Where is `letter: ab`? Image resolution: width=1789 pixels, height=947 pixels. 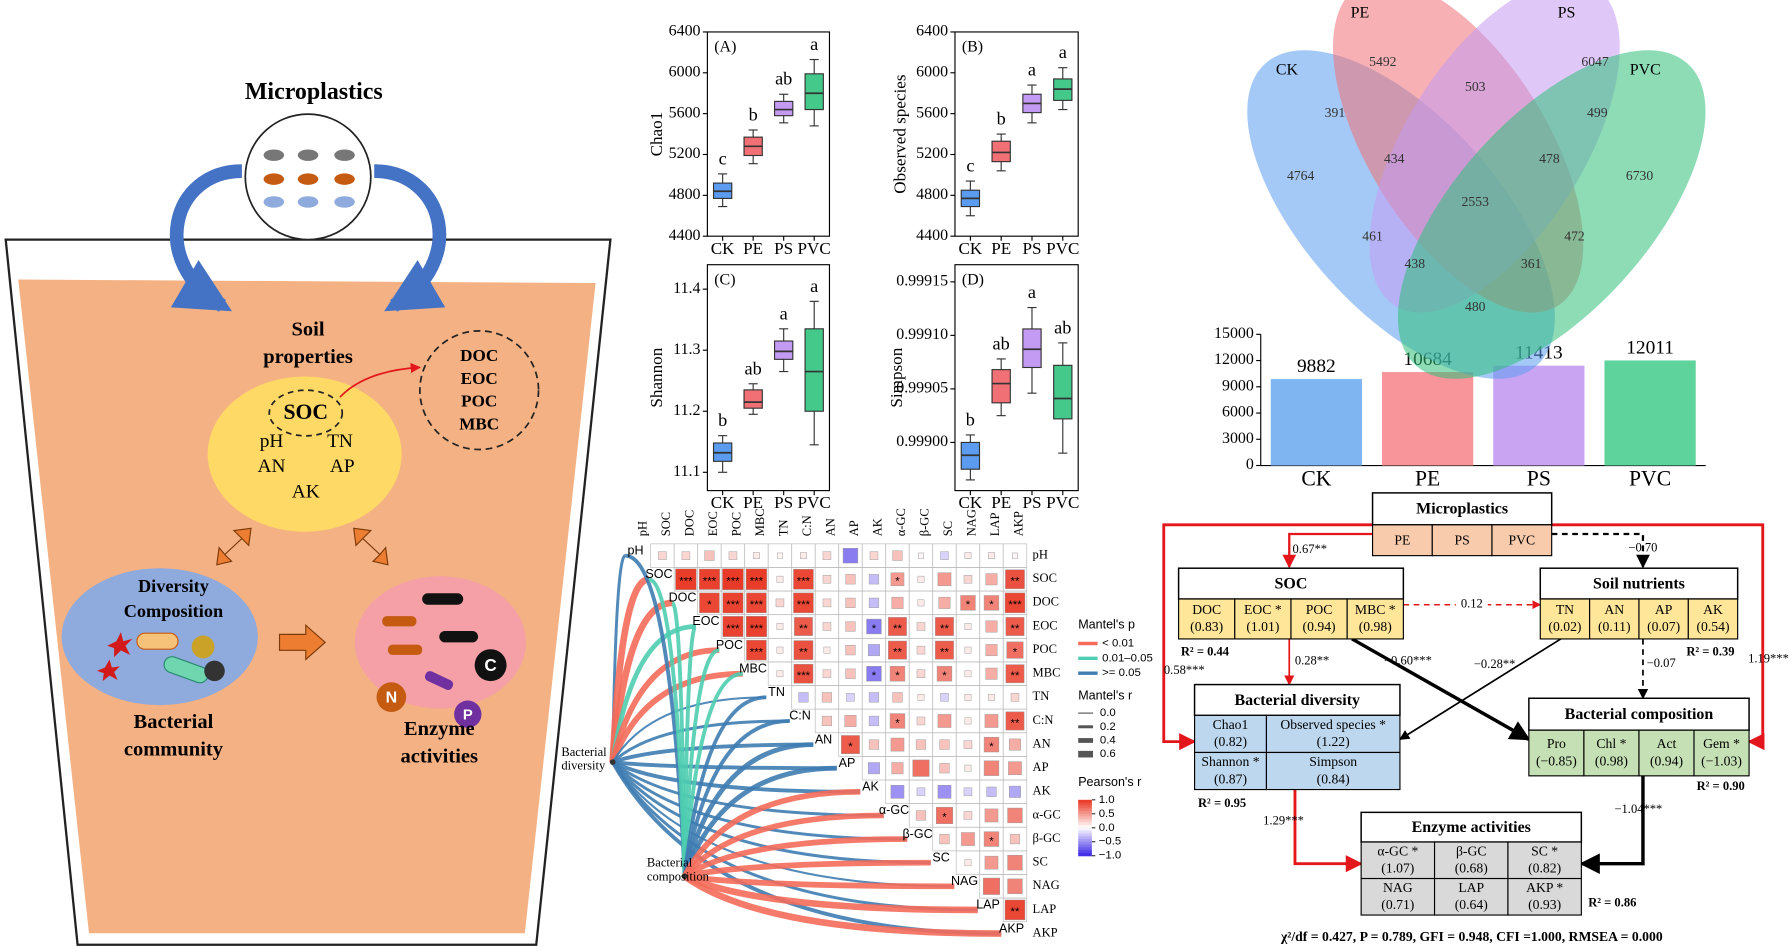
letter: ab is located at coordinates (783, 79).